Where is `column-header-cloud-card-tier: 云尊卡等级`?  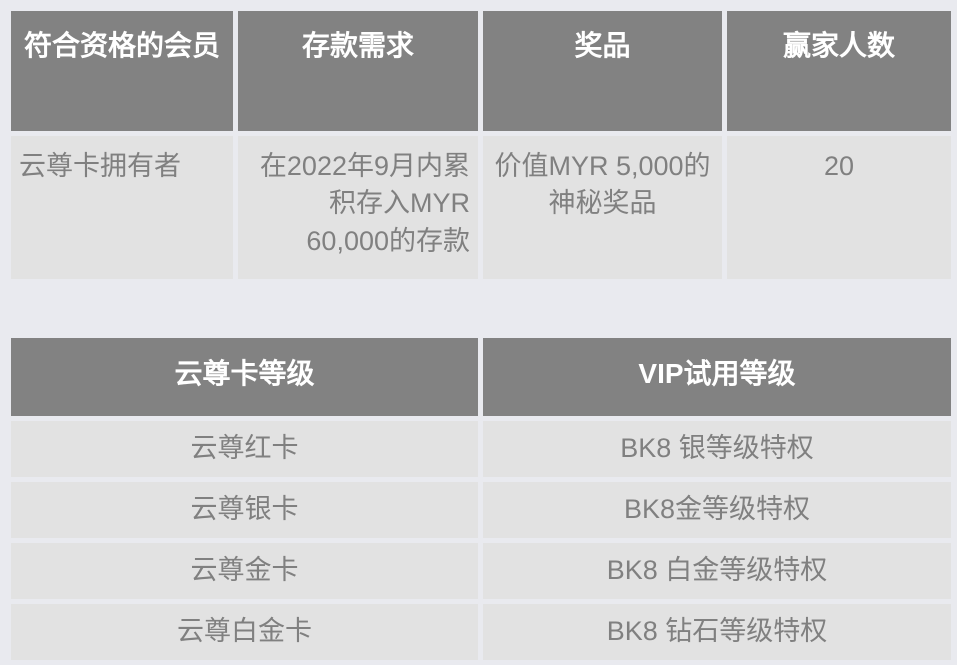
column-header-cloud-card-tier: 云尊卡等级 is located at coordinates (244, 377).